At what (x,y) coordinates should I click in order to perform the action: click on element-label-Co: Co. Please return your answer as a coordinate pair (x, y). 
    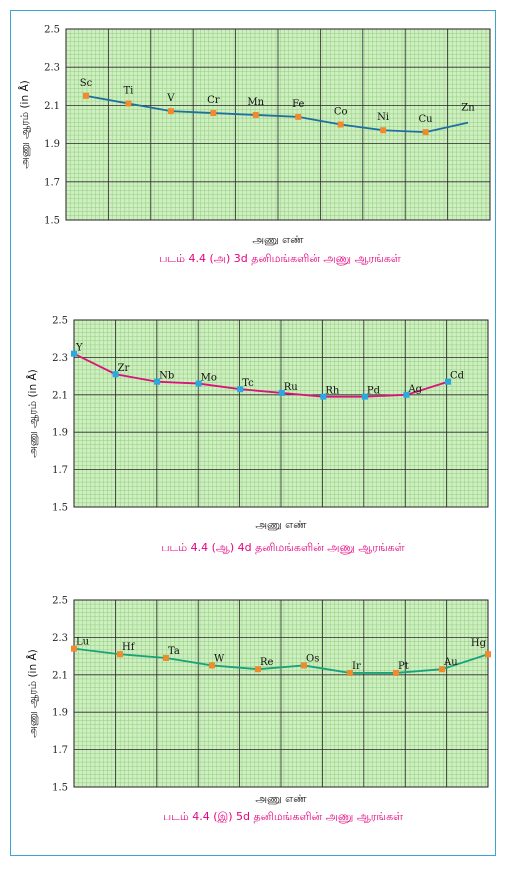
    Looking at the image, I should click on (341, 112).